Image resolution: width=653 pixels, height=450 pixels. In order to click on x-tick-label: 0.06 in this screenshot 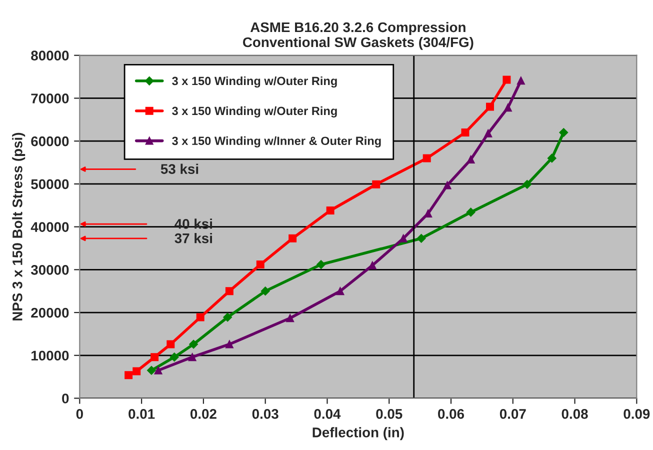, I will do `click(451, 414)`.